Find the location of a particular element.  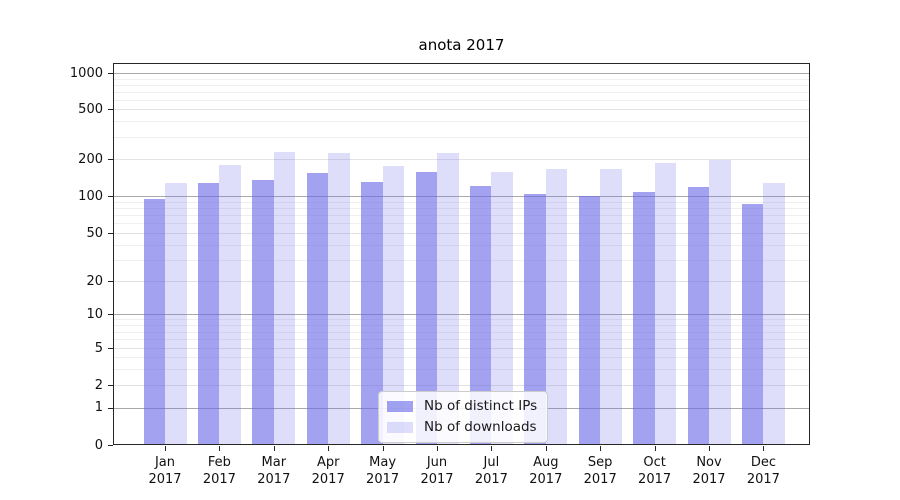

legend-swatch-icon is located at coordinates (400, 427).